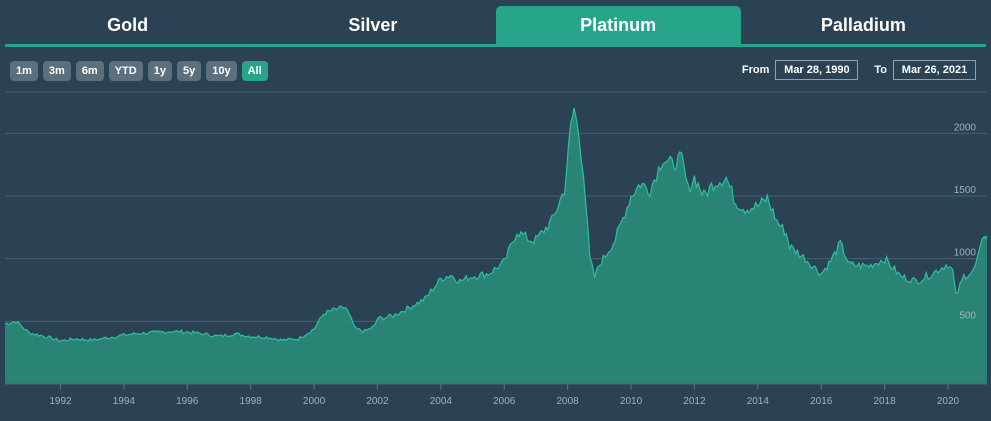 This screenshot has width=991, height=421. I want to click on tab-gold: Gold, so click(128, 24).